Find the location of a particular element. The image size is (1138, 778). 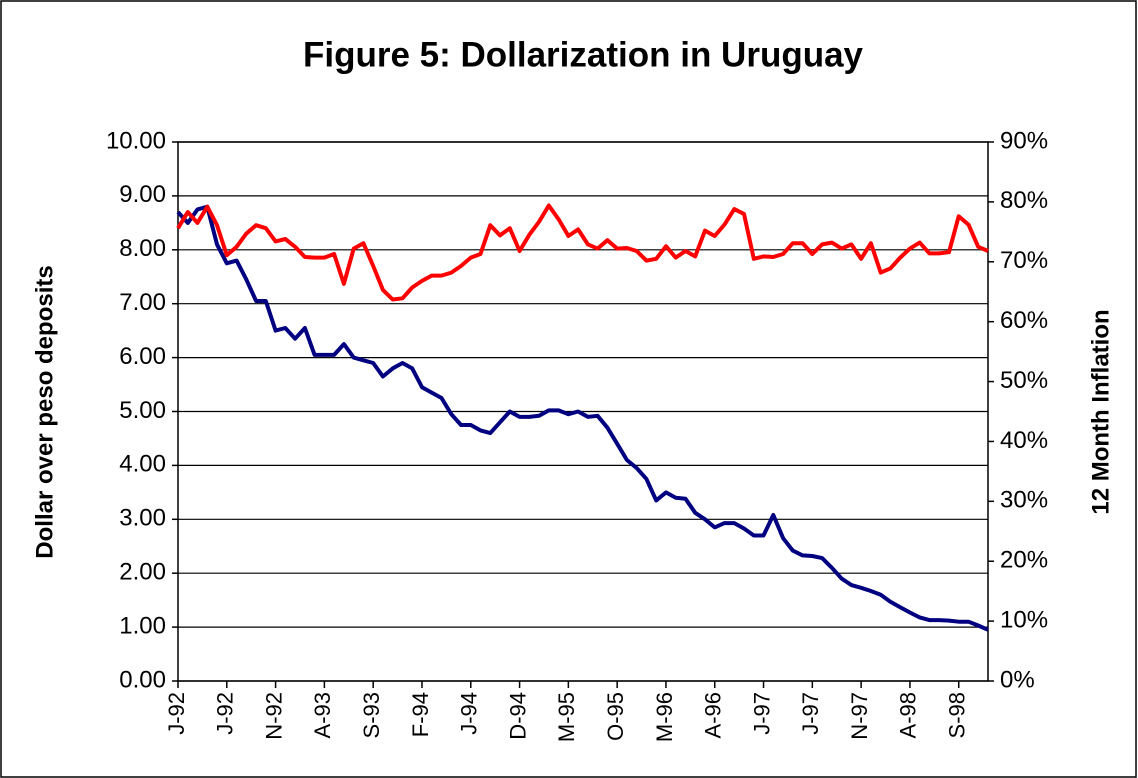

y2-tick-label: 20% is located at coordinates (1024, 560).